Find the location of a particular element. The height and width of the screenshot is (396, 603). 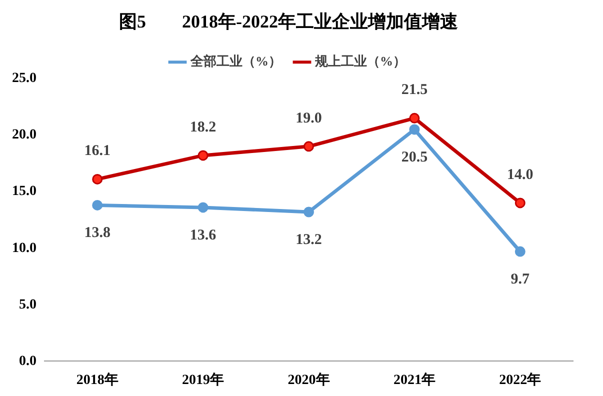

data-label: 9.7 is located at coordinates (520, 279).